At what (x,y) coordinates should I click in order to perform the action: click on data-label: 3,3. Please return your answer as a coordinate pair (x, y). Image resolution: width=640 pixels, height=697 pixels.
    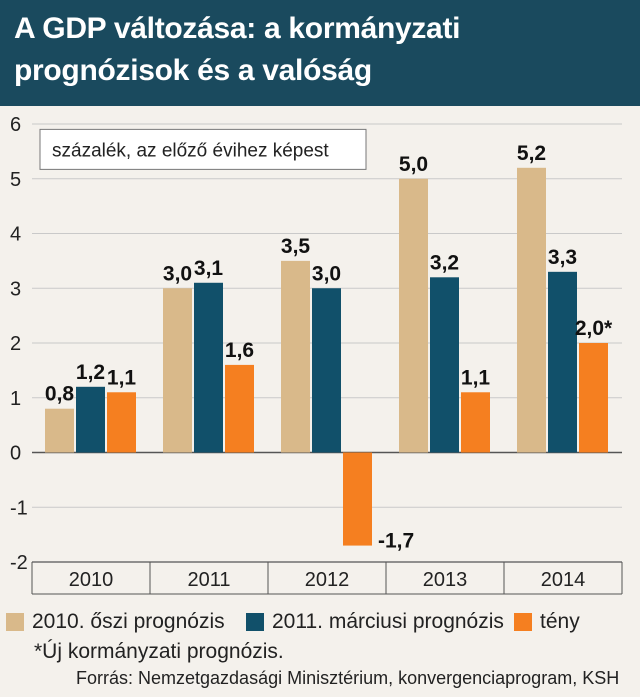
    Looking at the image, I should click on (562, 257).